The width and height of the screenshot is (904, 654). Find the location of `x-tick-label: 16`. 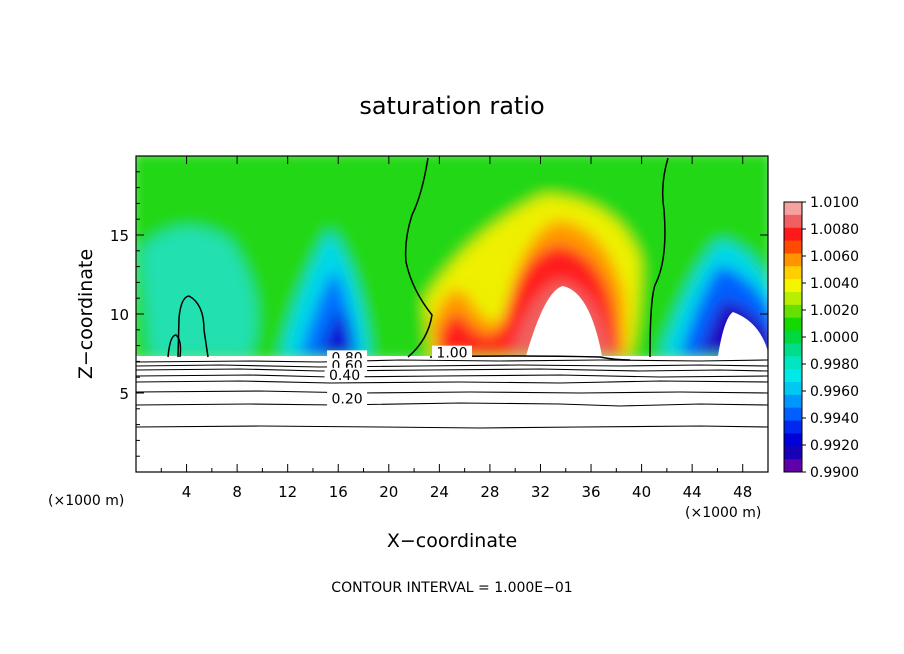

x-tick-label: 16 is located at coordinates (338, 492).